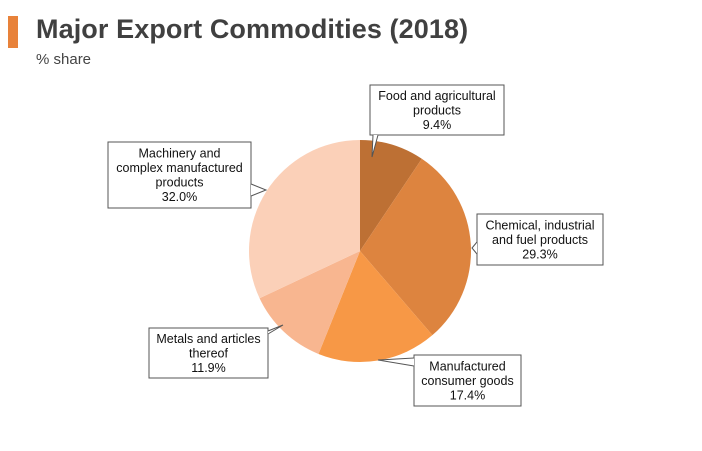 The image size is (702, 451). I want to click on slice-category-label: Metals and articles, so click(208, 339).